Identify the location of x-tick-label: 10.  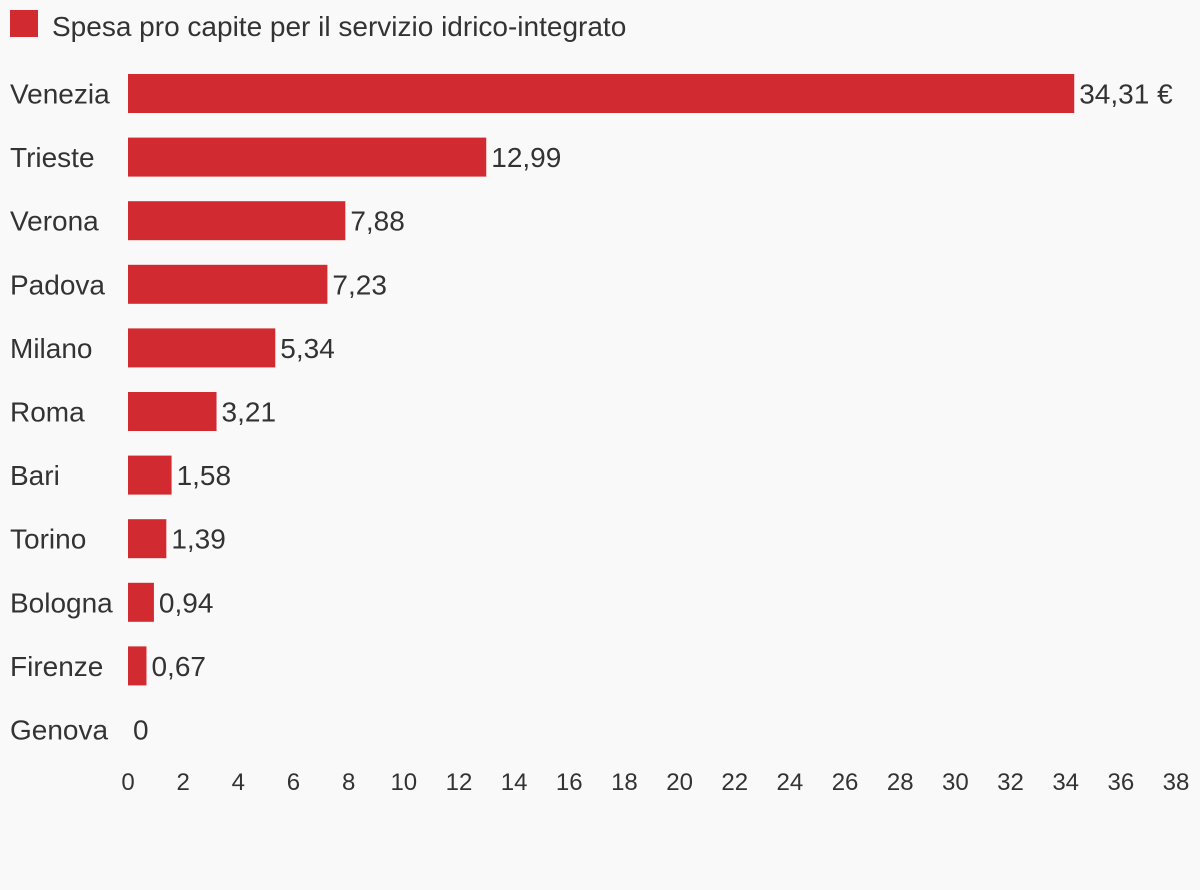
(403, 782).